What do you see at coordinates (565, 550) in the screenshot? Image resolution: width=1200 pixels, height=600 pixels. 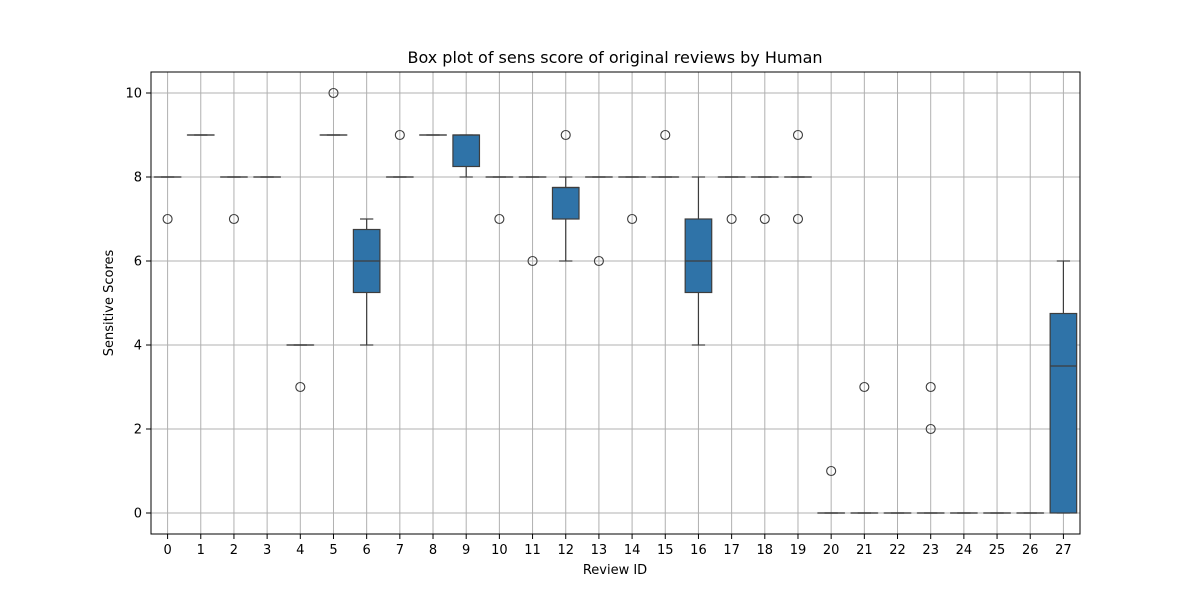 I see `x-tick-label: 12` at bounding box center [565, 550].